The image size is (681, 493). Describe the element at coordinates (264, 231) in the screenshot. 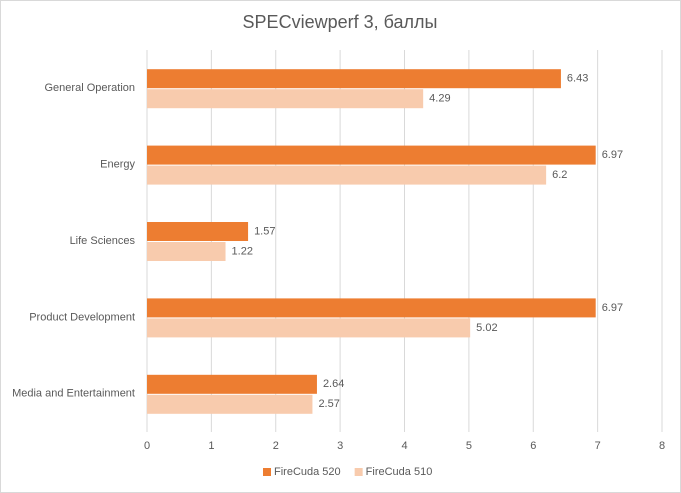

I see `data-label: 1.57` at that location.